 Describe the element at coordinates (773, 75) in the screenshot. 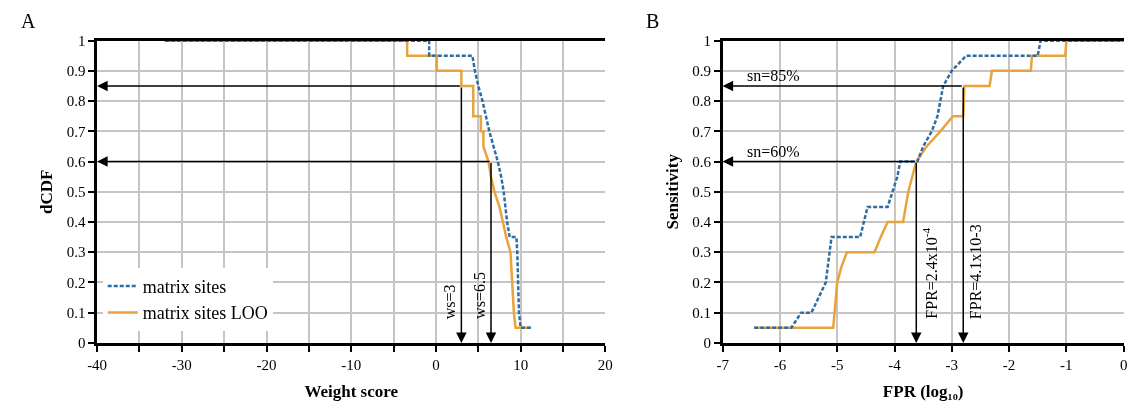

I see `ref-line-label: sn=85%` at that location.